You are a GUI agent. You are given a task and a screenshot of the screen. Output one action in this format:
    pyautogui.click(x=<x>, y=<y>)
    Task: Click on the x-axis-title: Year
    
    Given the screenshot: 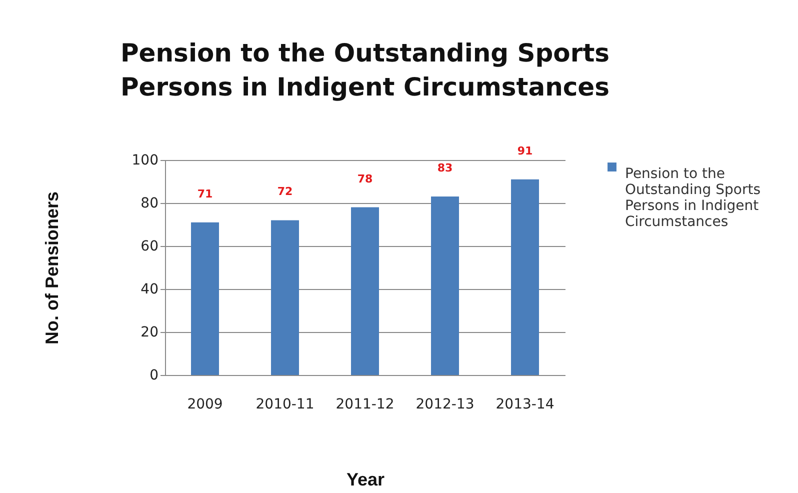 What is the action you would take?
    pyautogui.click(x=365, y=480)
    